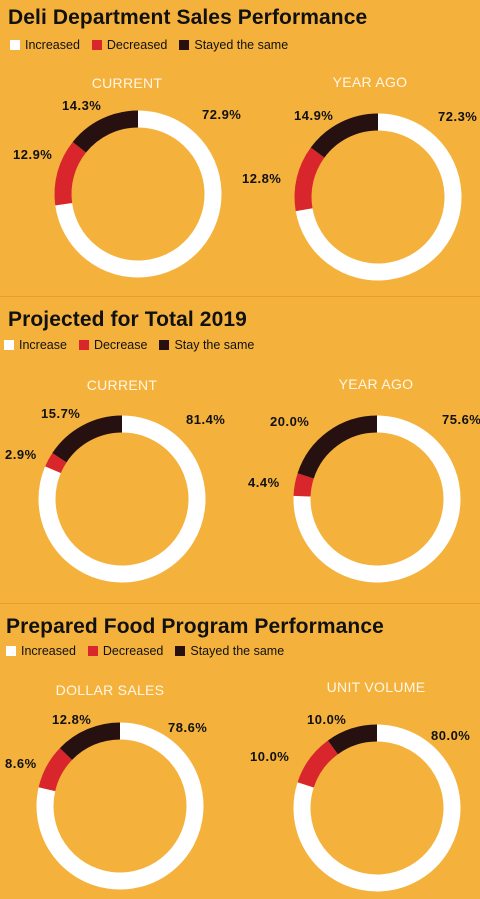 The height and width of the screenshot is (899, 480). I want to click on legend-item-same: Stay the same, so click(206, 345).